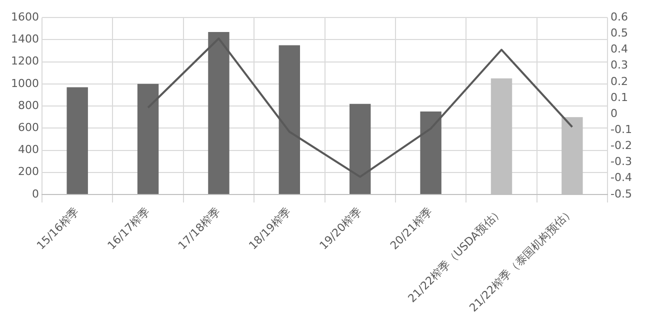 The height and width of the screenshot is (326, 647). I want to click on y-tick-label: 600, so click(28, 127).